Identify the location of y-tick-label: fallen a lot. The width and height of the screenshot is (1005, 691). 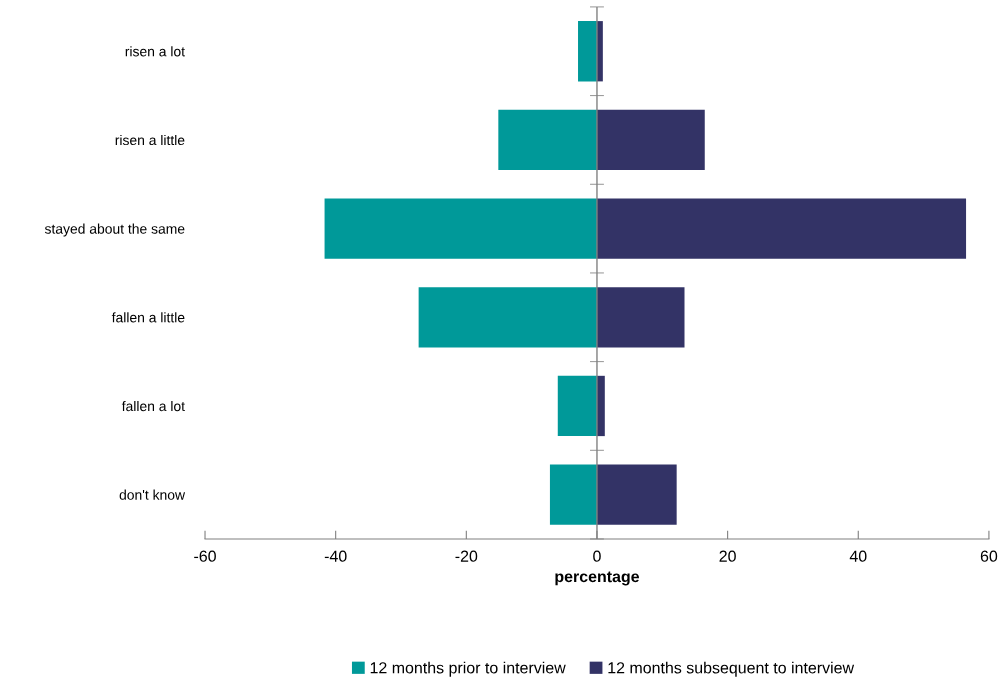
(153, 406).